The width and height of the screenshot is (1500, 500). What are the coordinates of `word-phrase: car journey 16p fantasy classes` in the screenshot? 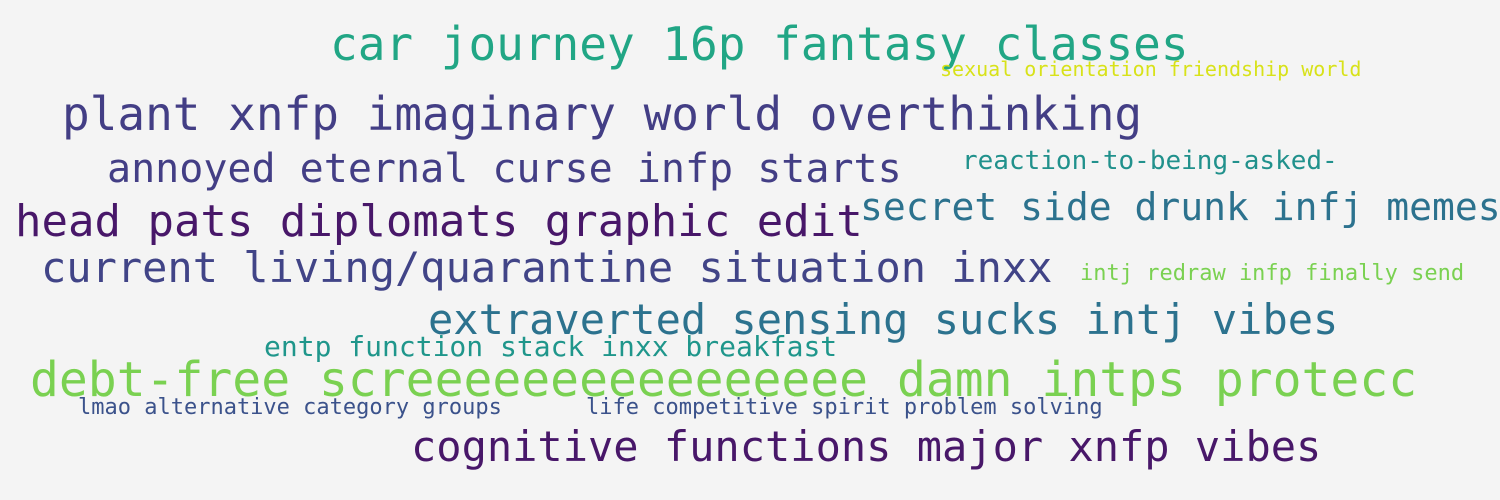 It's located at (759, 44).